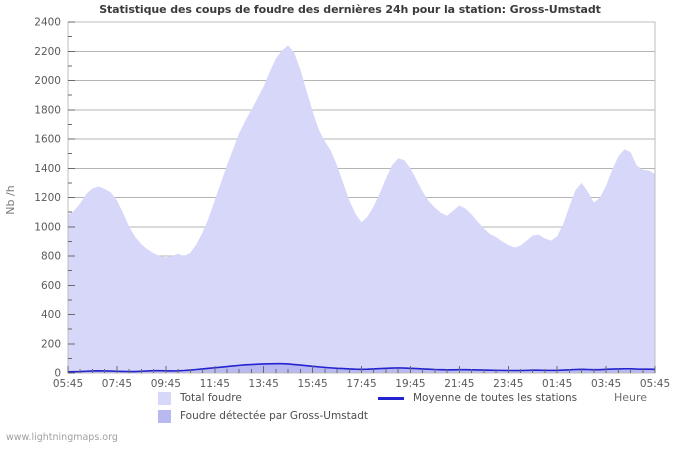 The width and height of the screenshot is (700, 450). What do you see at coordinates (508, 384) in the screenshot?
I see `svg-text: 23:45` at bounding box center [508, 384].